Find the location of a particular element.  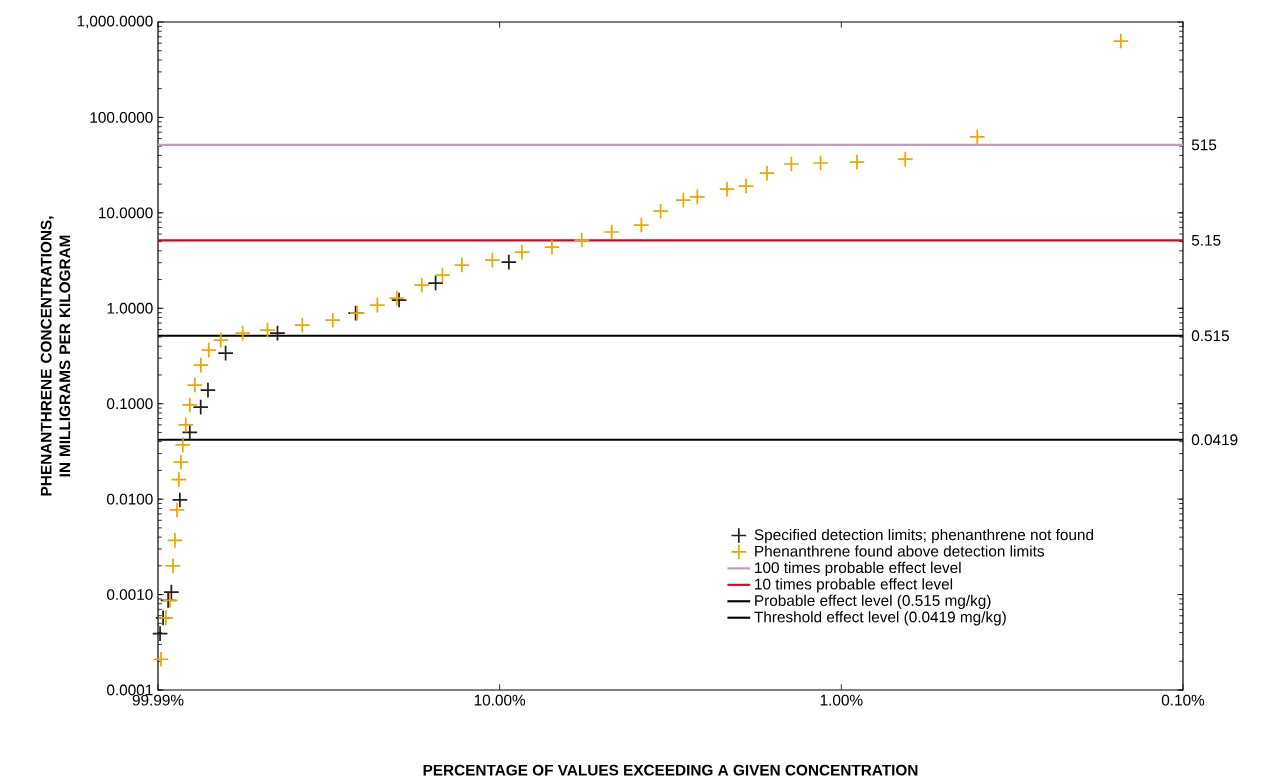

legend-label: 10 times probable effect level is located at coordinates (854, 585).